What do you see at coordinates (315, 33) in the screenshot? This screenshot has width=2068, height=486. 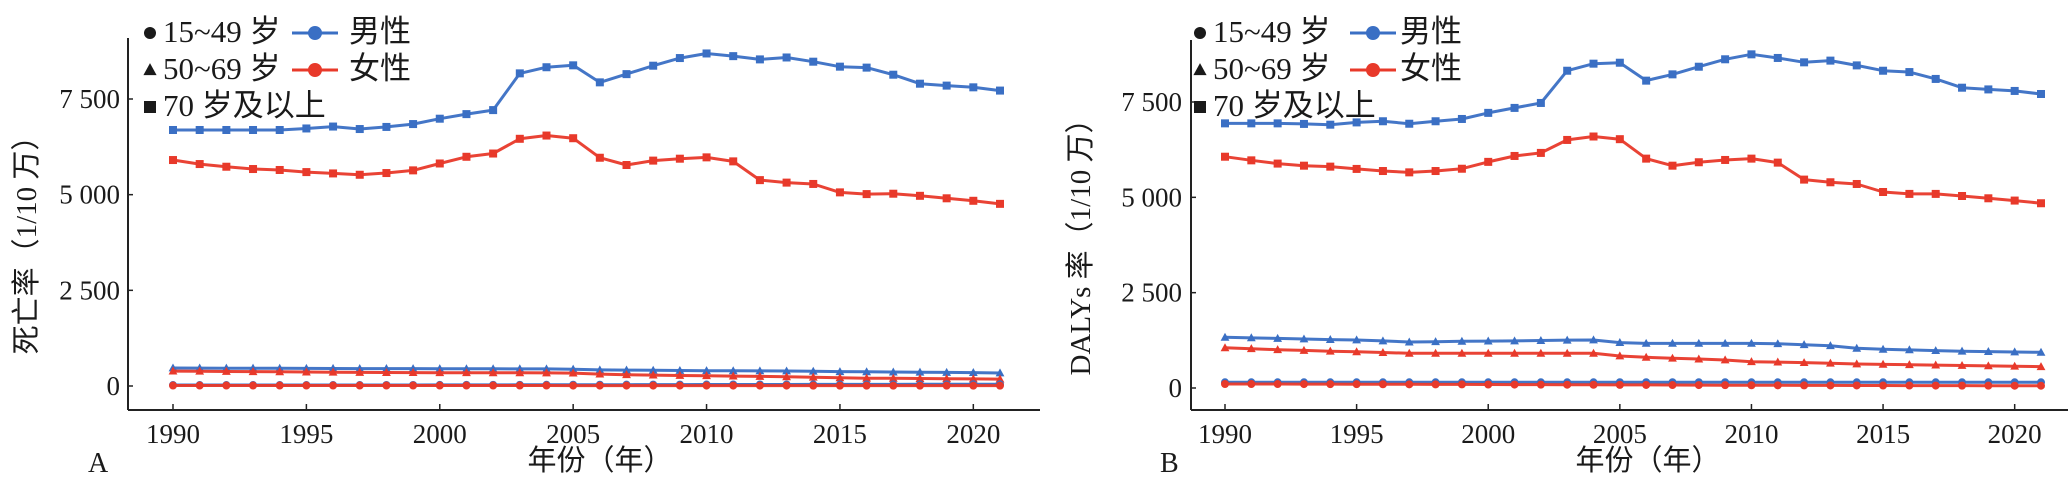 I see `legend-male-dot-icon` at bounding box center [315, 33].